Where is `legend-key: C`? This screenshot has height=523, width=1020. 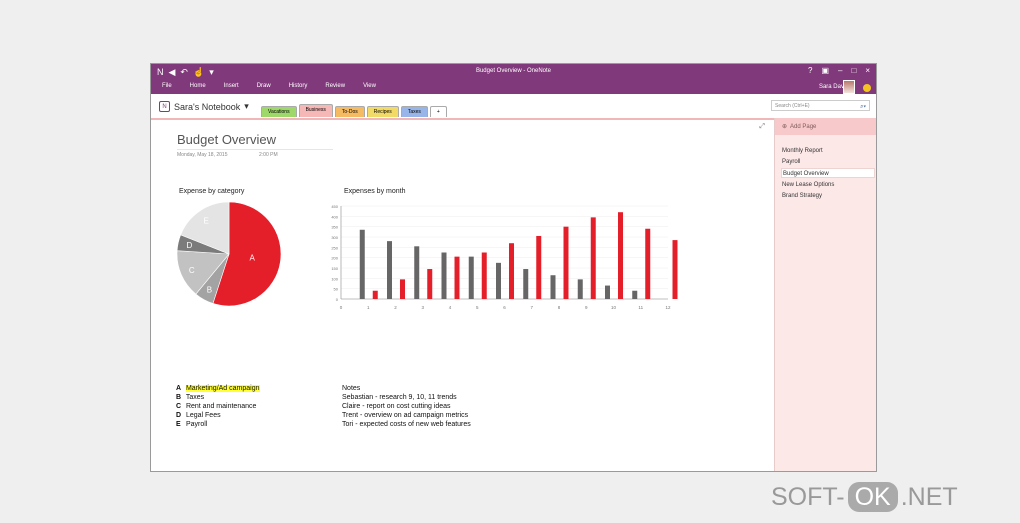 legend-key: C is located at coordinates (179, 406).